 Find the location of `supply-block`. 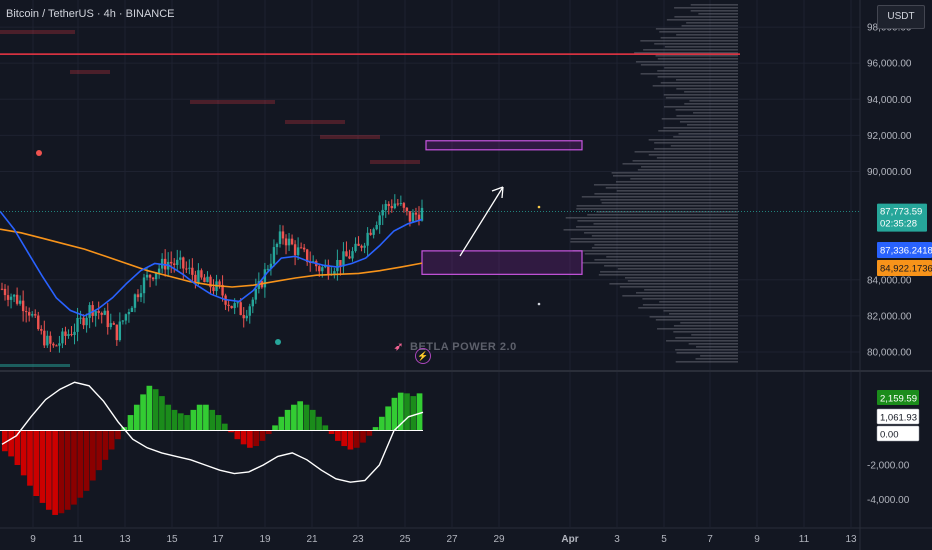

supply-block is located at coordinates (37, 32).